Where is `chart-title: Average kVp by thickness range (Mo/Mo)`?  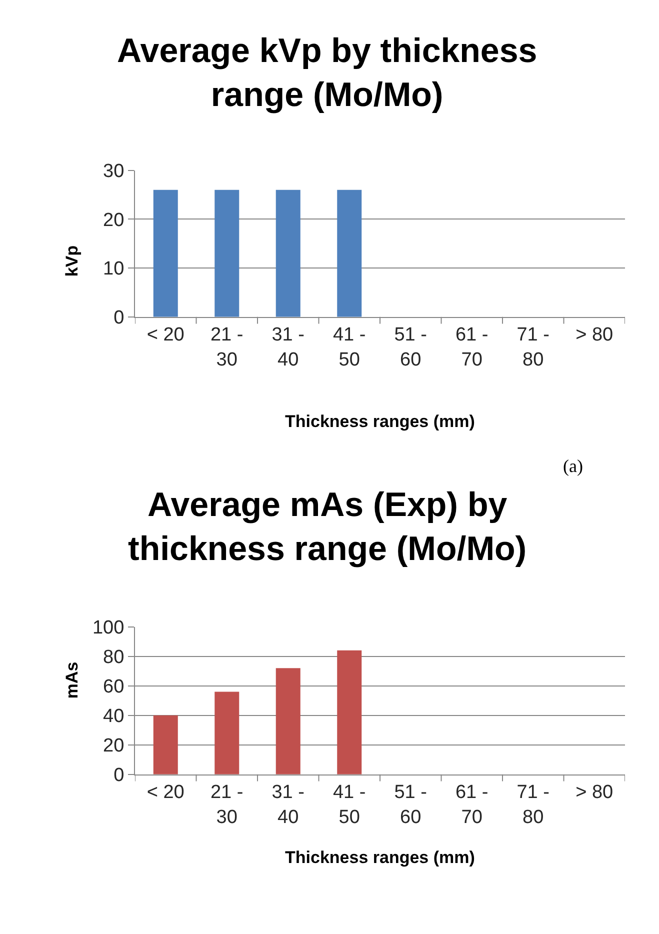
chart-title: Average kVp by thickness range (Mo/Mo) is located at coordinates (327, 73).